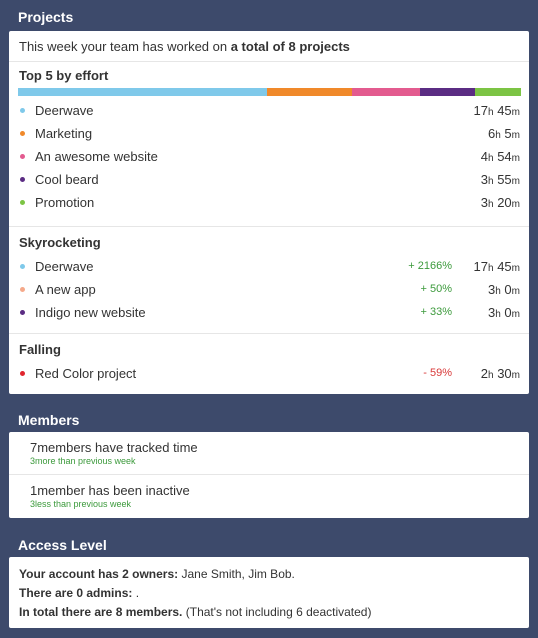 This screenshot has height=638, width=538. What do you see at coordinates (81, 504) in the screenshot?
I see `members-inactive-delta: 3less than previous week` at bounding box center [81, 504].